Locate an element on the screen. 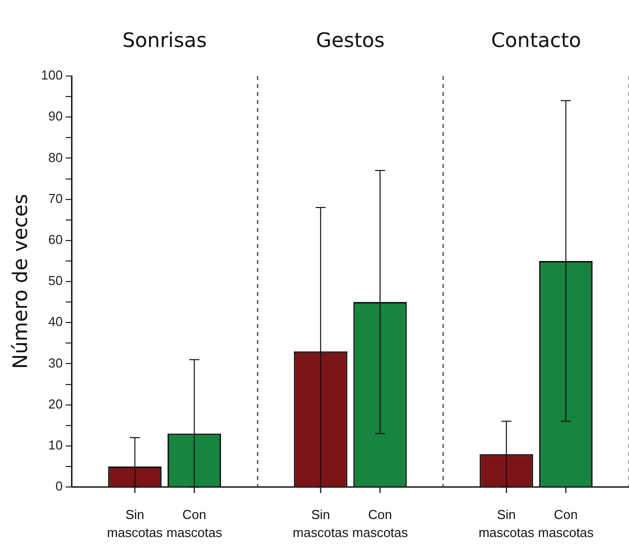  y-tick-label: 100 is located at coordinates (51, 75).